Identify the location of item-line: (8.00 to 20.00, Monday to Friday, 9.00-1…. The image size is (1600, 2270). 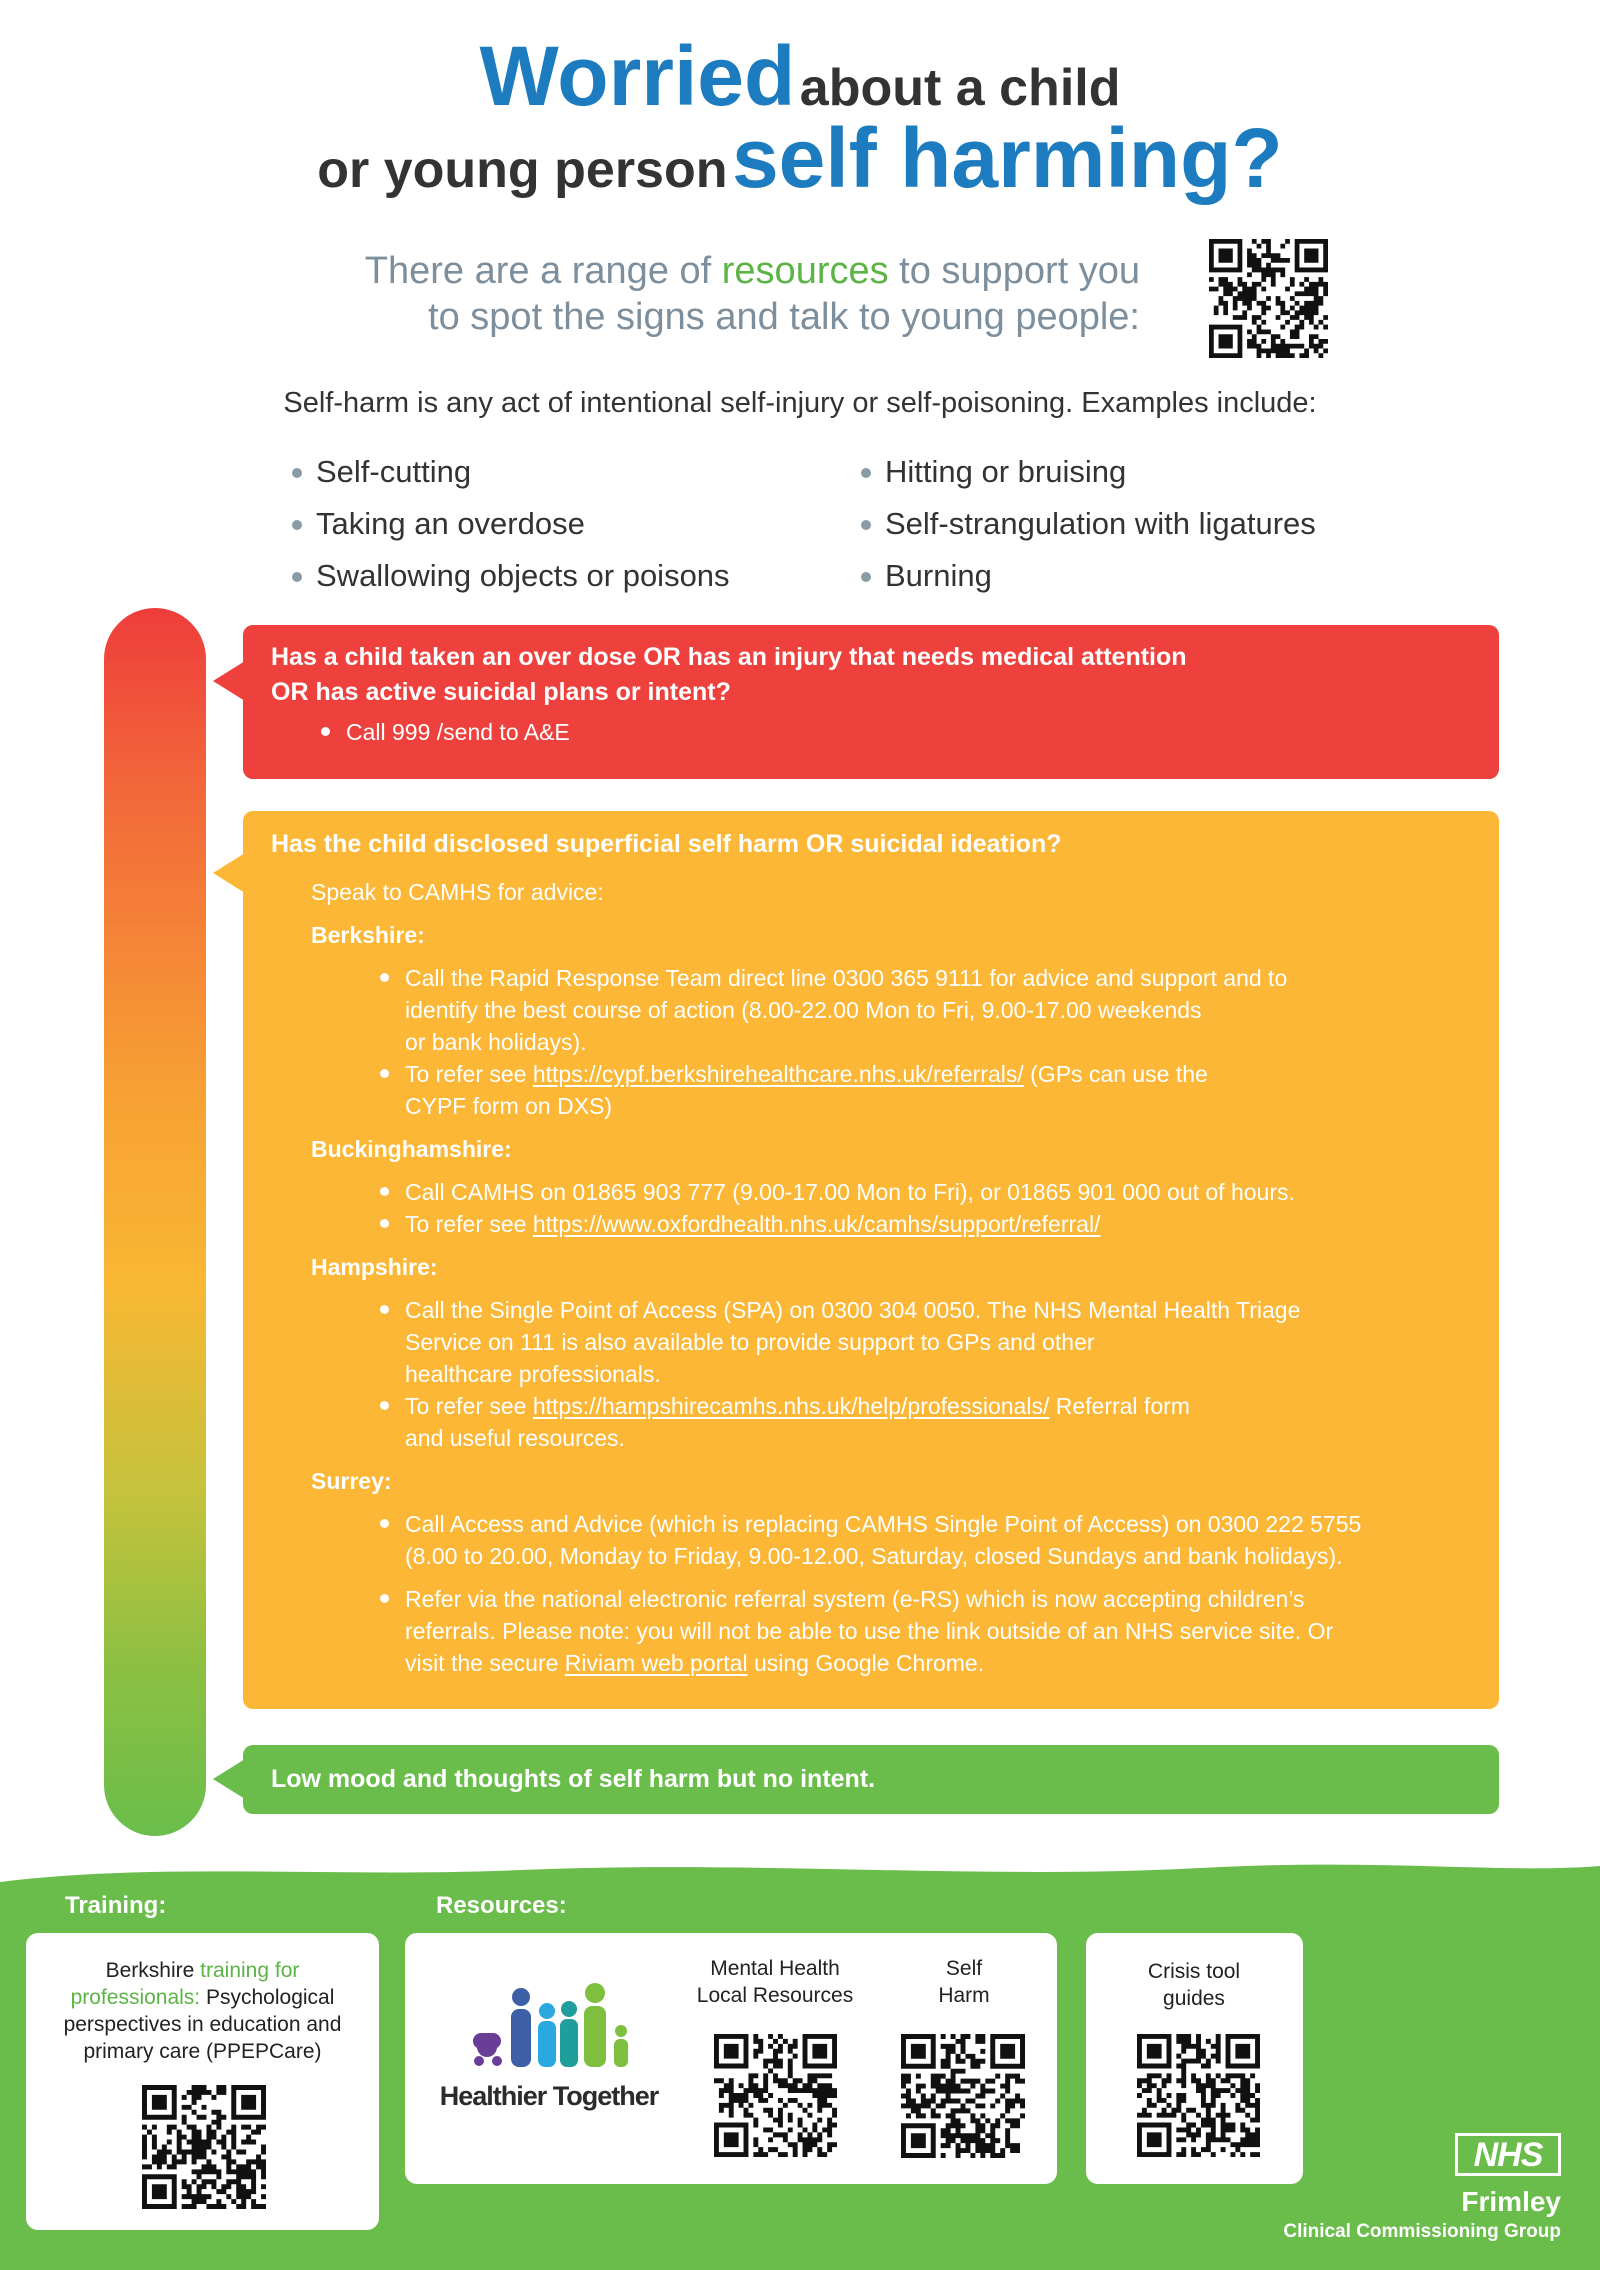
(874, 1556).